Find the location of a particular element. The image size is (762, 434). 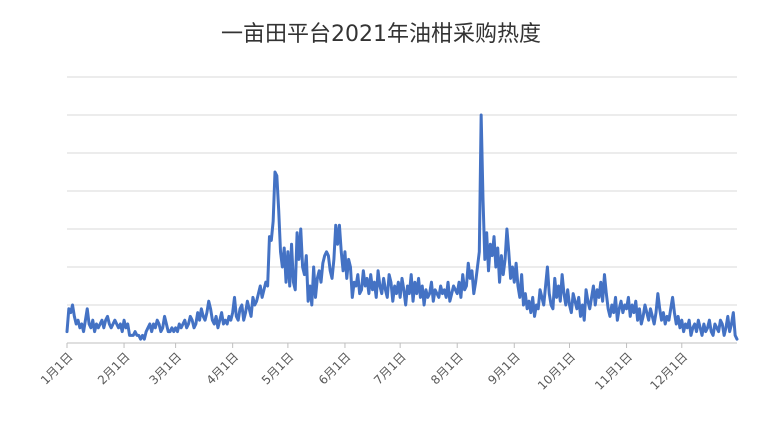

x-tick-label: 5月1日 is located at coordinates (278, 369).